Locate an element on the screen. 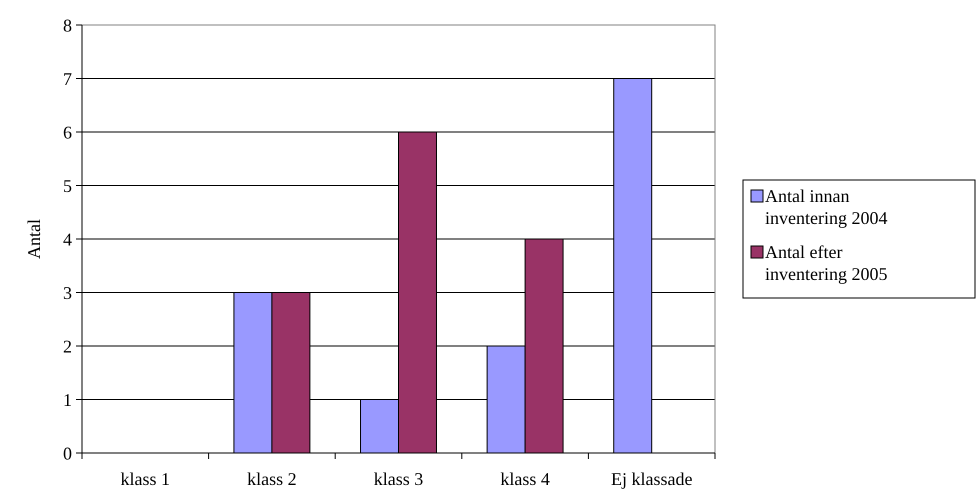 This screenshot has width=977, height=499. x-tick-label: klass 3 is located at coordinates (399, 479).